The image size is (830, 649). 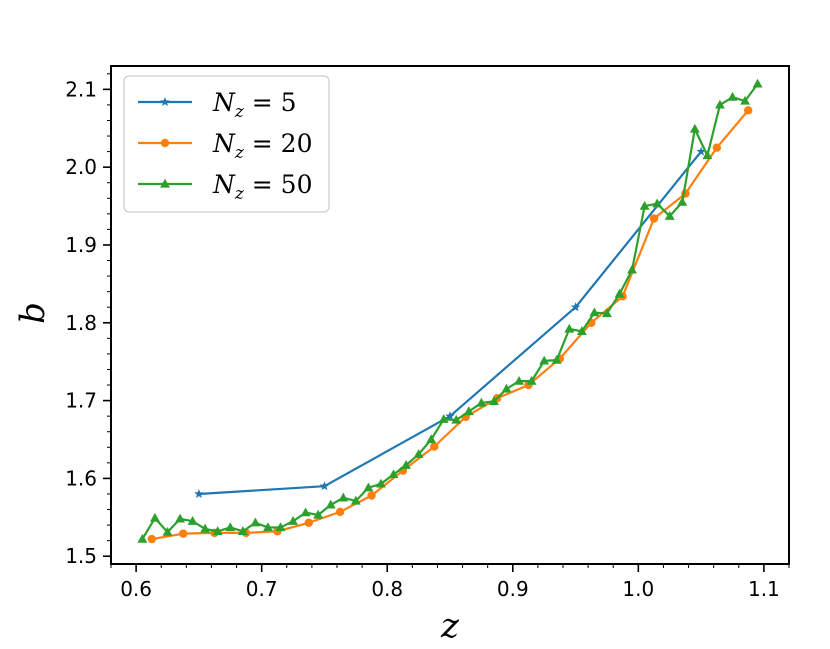 What do you see at coordinates (513, 589) in the screenshot?
I see `x-tick-label: 0.9` at bounding box center [513, 589].